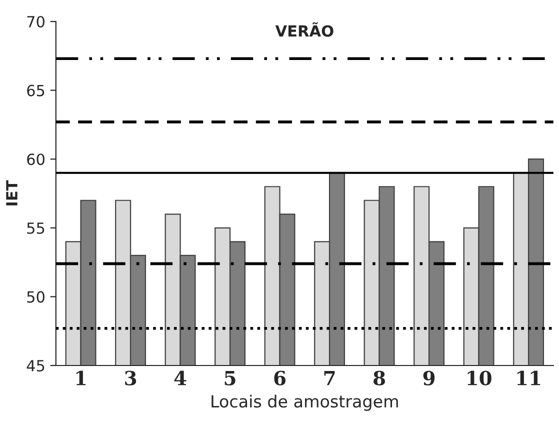 The width and height of the screenshot is (559, 430). Describe the element at coordinates (304, 29) in the screenshot. I see `chart-title: VERÃO` at that location.